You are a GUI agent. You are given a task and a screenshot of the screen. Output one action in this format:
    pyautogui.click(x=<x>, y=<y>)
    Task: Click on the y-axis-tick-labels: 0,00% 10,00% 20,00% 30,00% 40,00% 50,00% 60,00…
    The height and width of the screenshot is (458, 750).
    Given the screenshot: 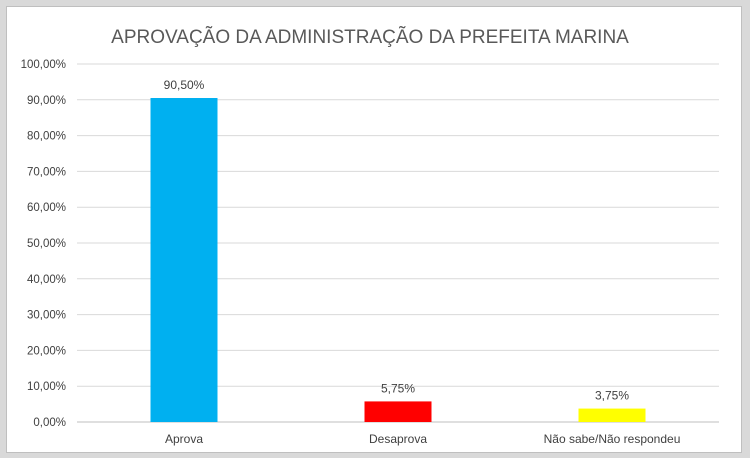 What is the action you would take?
    pyautogui.click(x=43, y=244)
    